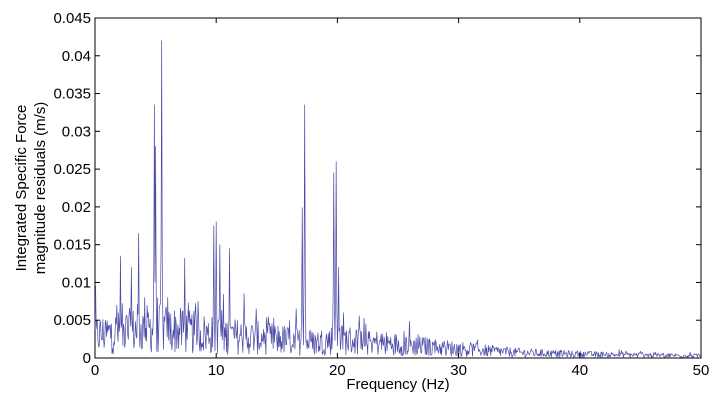 The width and height of the screenshot is (720, 401). What do you see at coordinates (337, 370) in the screenshot?
I see `x-tick-label: 20` at bounding box center [337, 370].